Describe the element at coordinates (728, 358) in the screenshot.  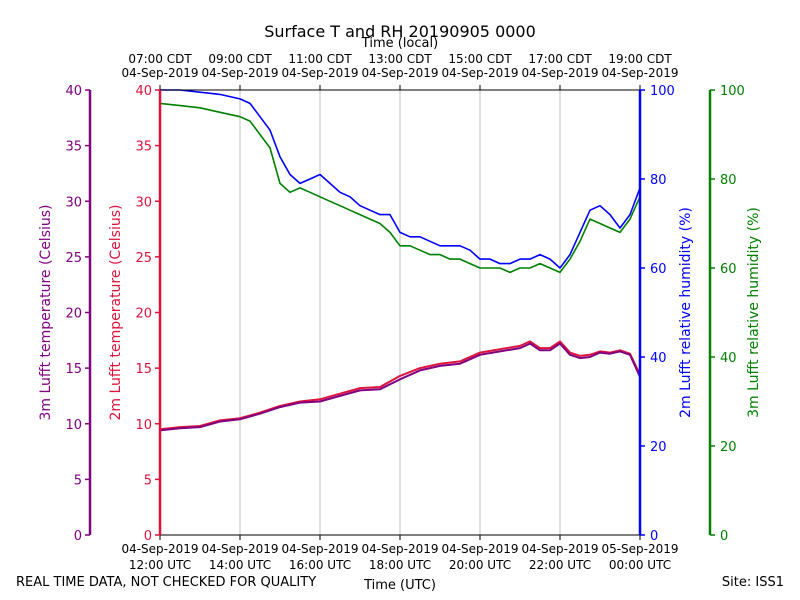
I see `rh-3m-axis-tick-label: 40` at that location.